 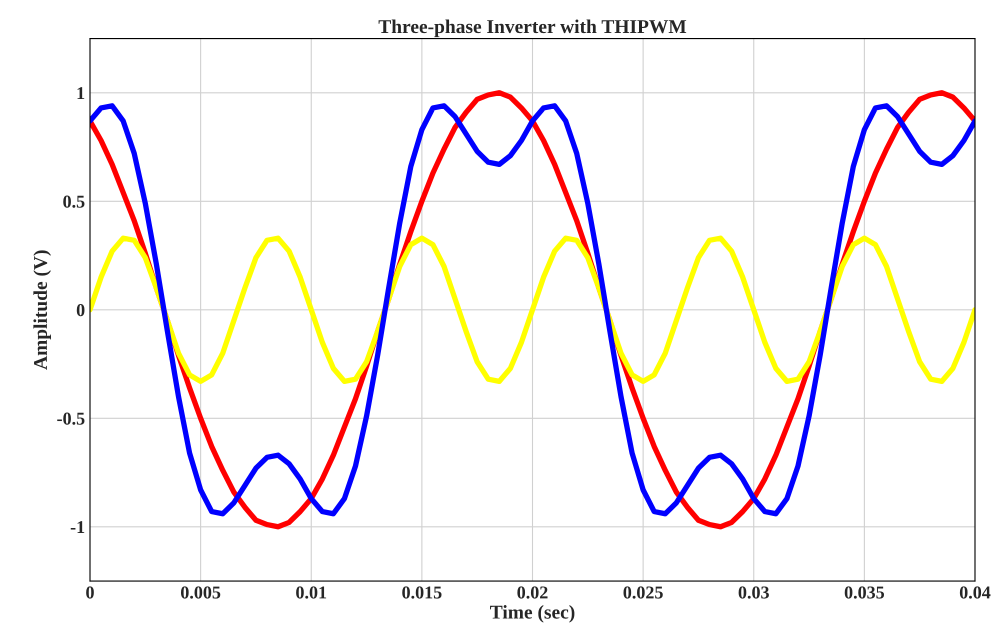 What do you see at coordinates (532, 592) in the screenshot?
I see `x-tick-label: 0.02` at bounding box center [532, 592].